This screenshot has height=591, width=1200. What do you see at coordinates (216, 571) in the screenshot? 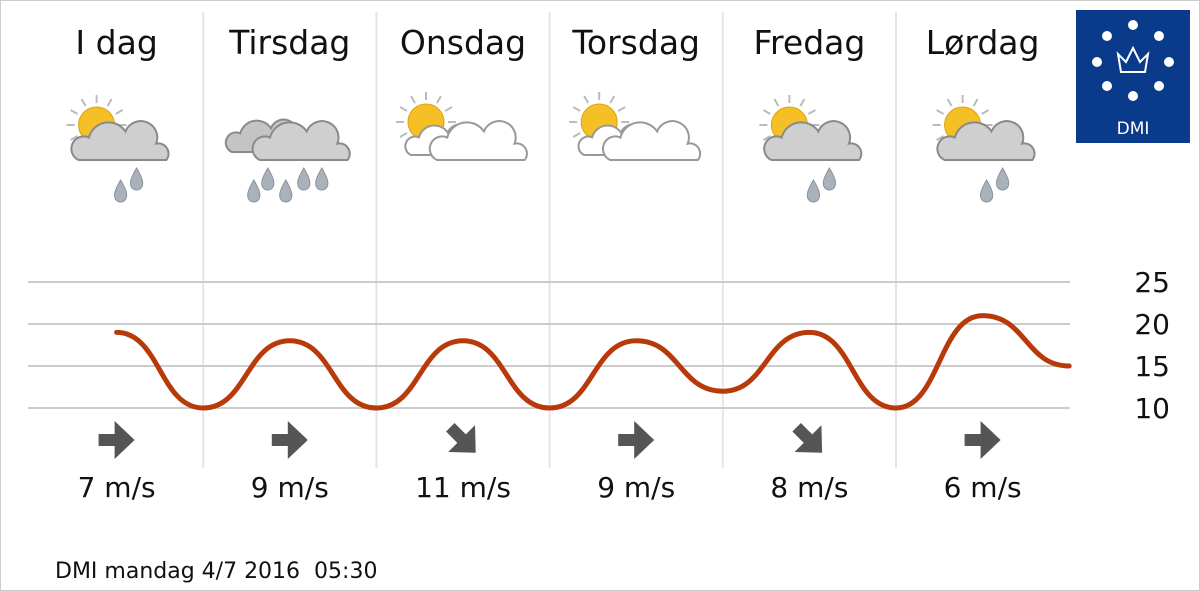
I see `footer: DMI mandag 4/7 2016 05:30` at bounding box center [216, 571].